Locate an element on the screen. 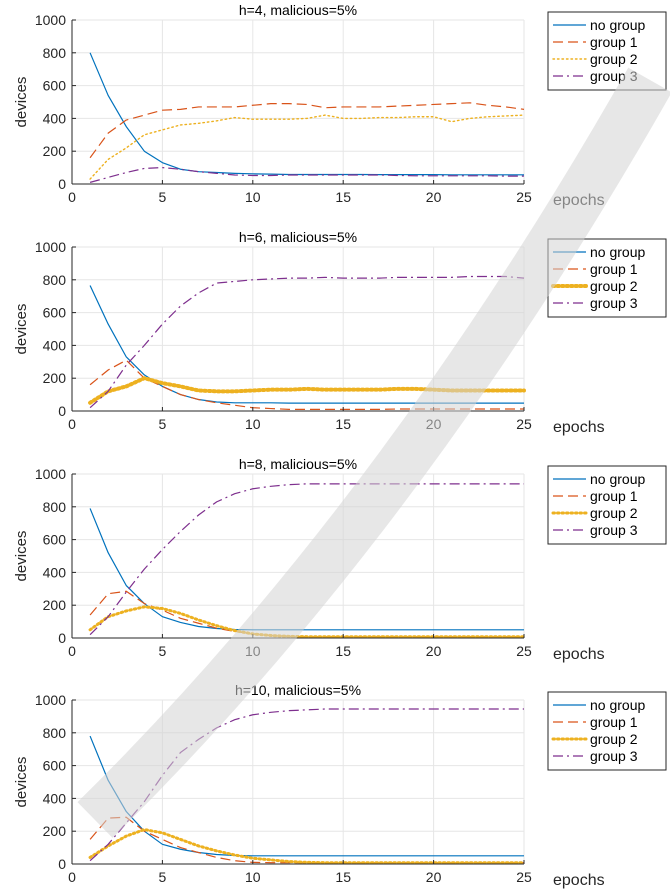  chart-title: h=8, malicious=5% is located at coordinates (298, 464).